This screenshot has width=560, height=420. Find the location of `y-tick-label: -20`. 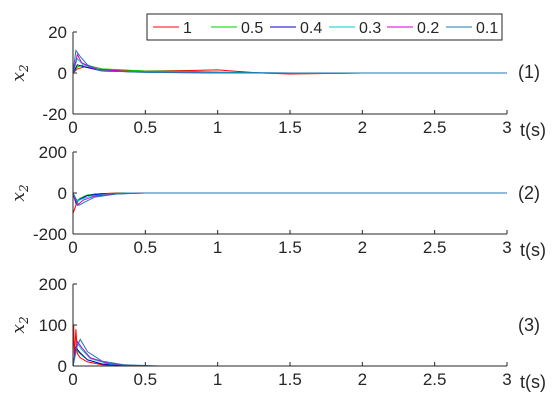

y-tick-label: -20 is located at coordinates (54, 114).